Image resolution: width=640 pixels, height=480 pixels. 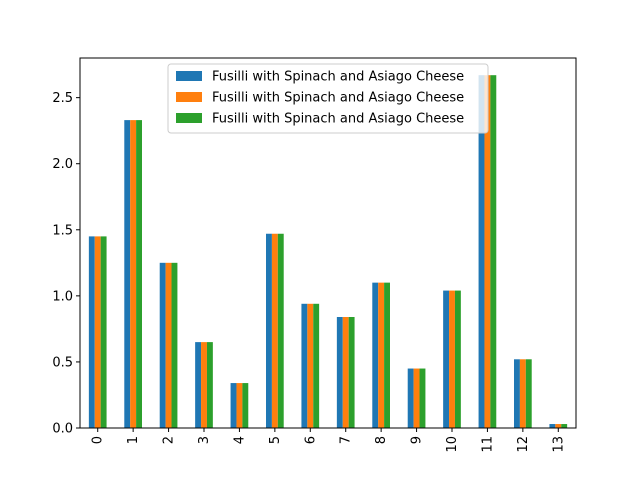 What do you see at coordinates (66, 264) in the screenshot?
I see `y-axis: 0.0 0.5 1.0 1.5 2.0 2.5` at bounding box center [66, 264].